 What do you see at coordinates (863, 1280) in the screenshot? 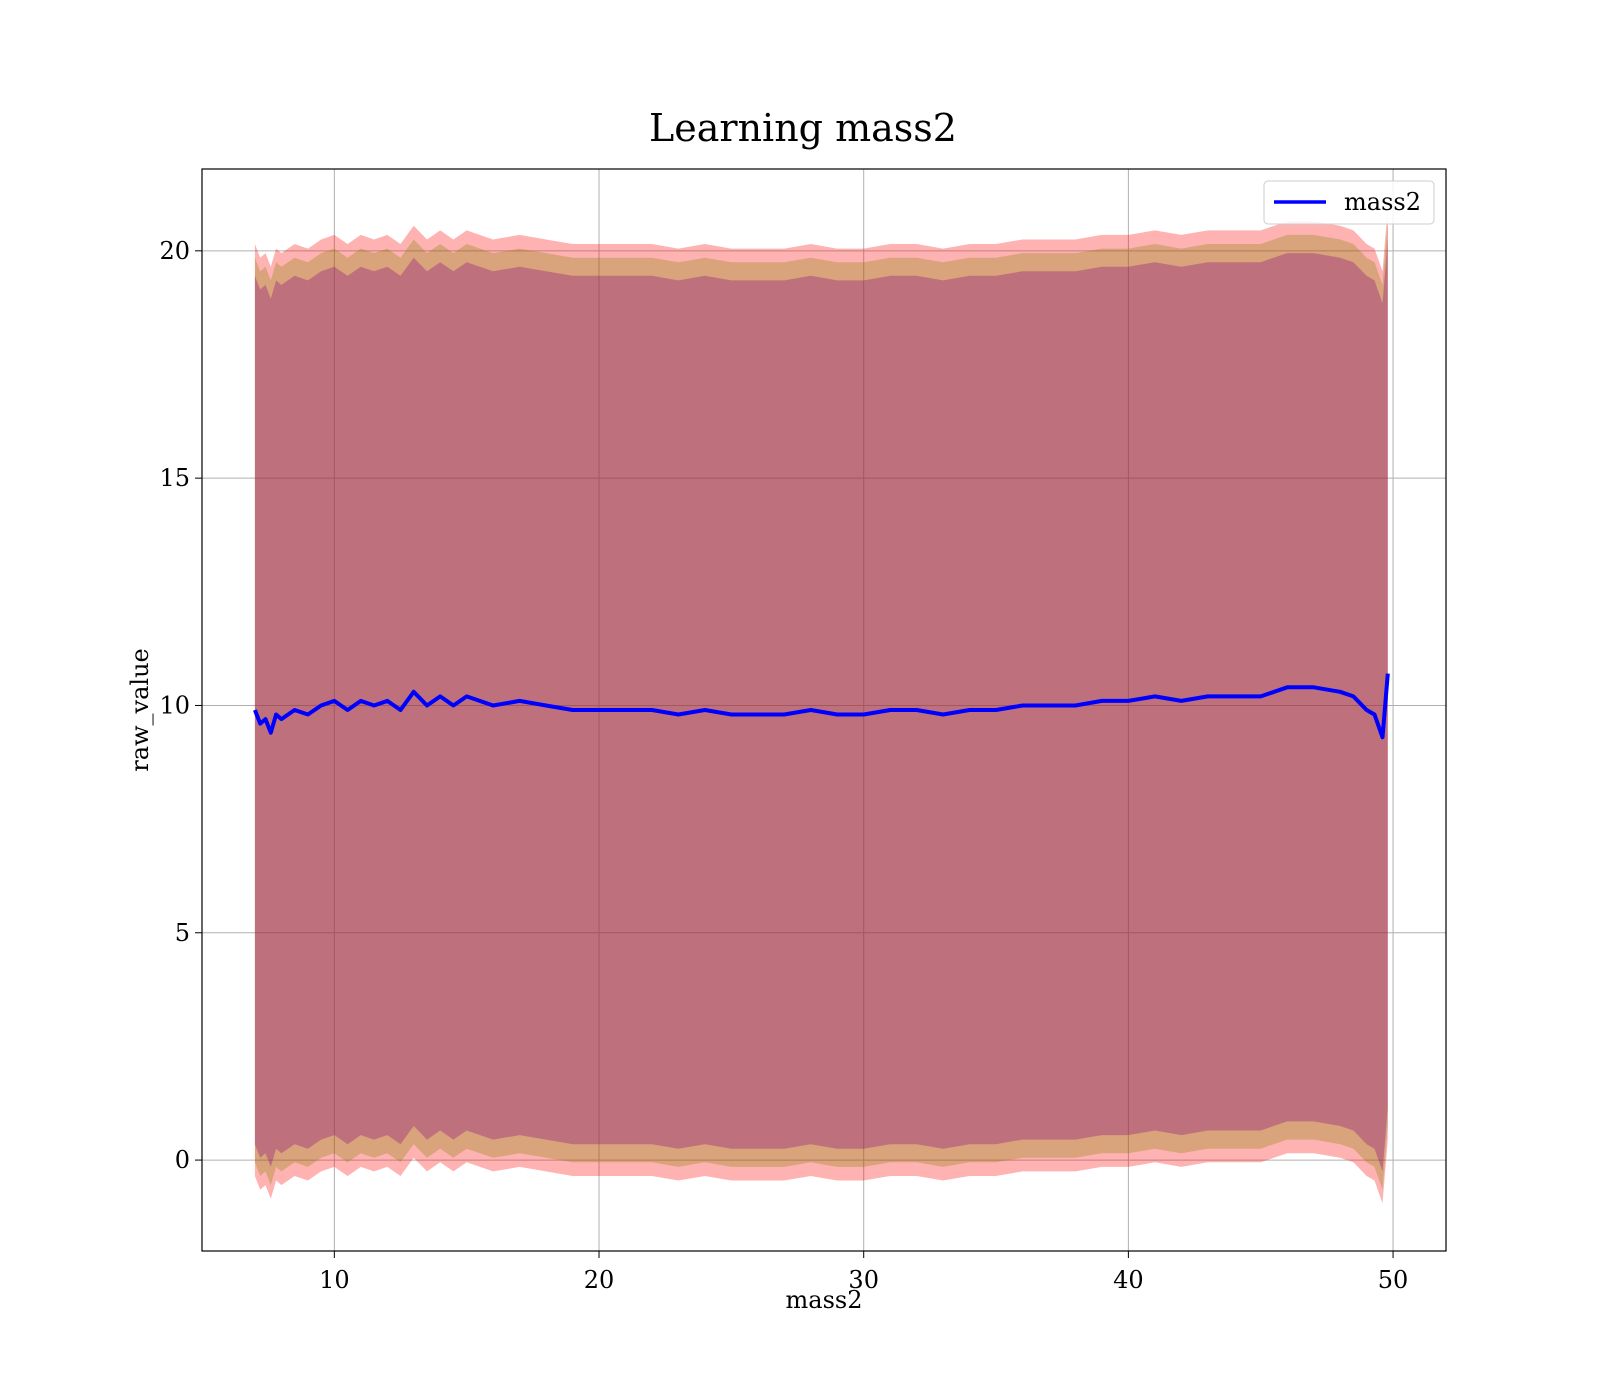
I see `x-tick-label: 30` at bounding box center [863, 1280].